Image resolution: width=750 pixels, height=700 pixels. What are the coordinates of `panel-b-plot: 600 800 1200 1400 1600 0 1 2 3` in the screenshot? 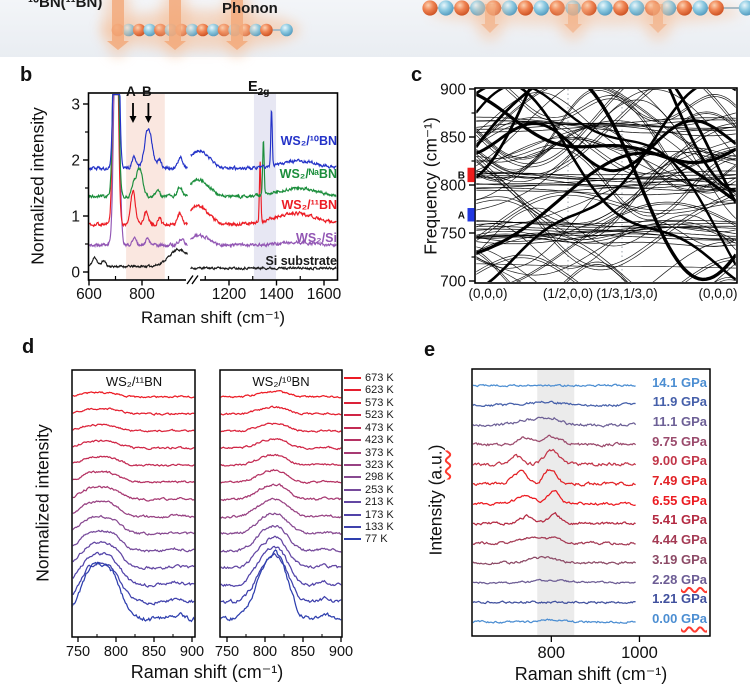 It's located at (206, 197).